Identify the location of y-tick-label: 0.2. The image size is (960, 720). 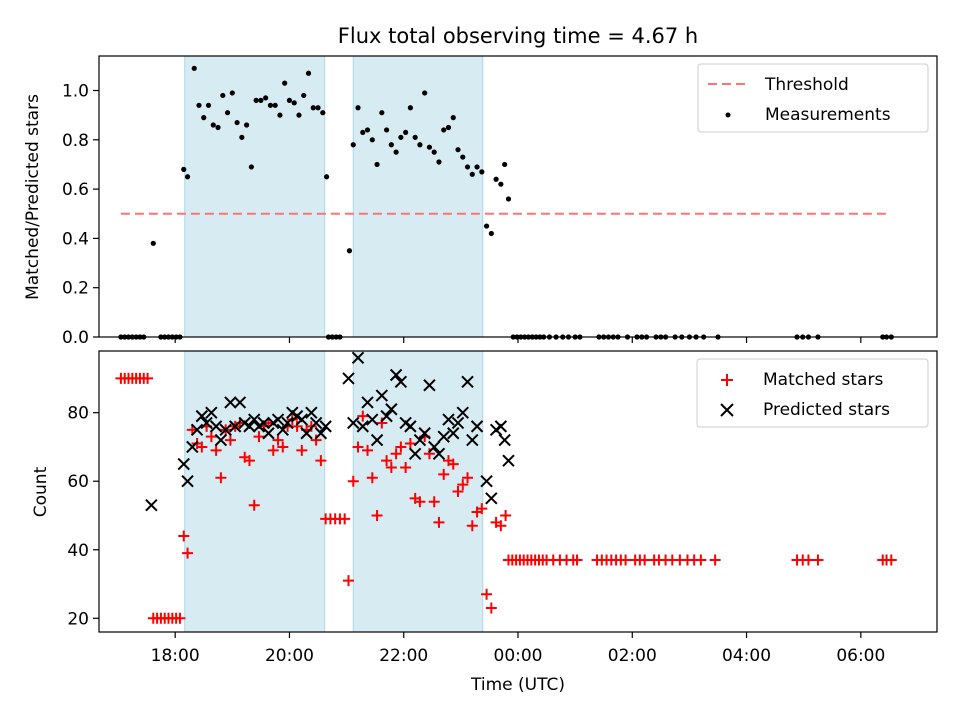
(75, 289).